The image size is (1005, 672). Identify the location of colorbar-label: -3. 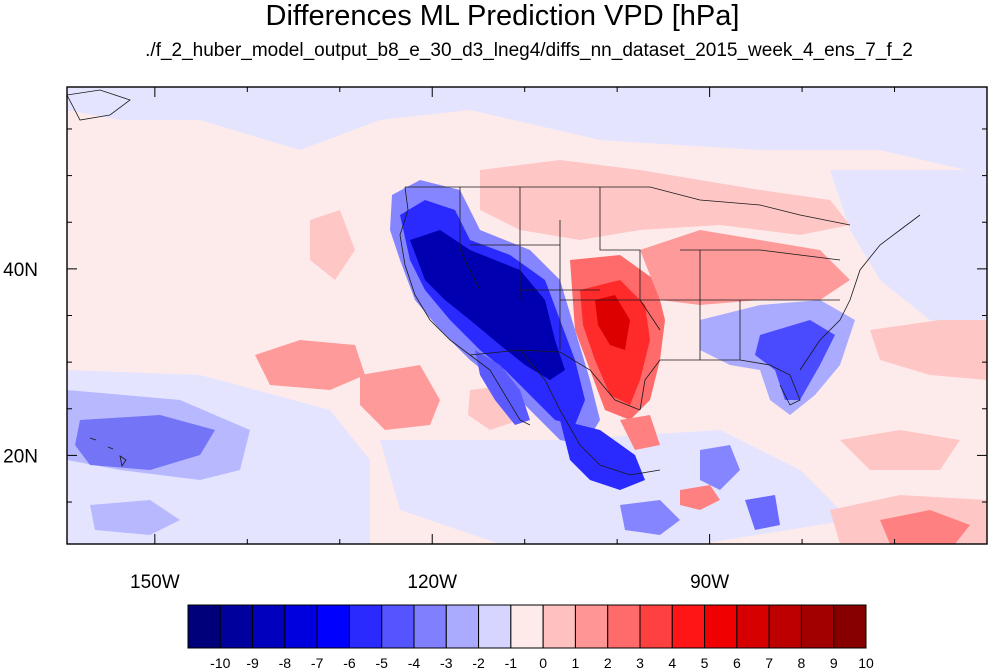
(446, 663).